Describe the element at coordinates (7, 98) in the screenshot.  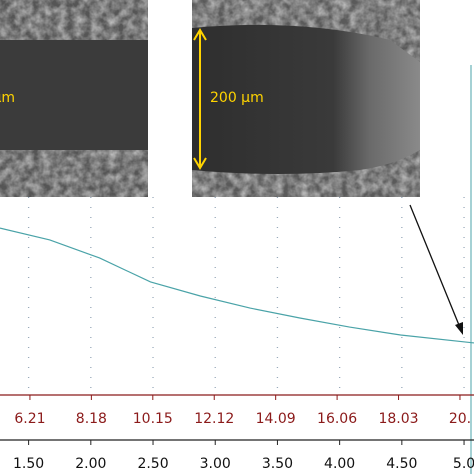
I see `scale-label: μm` at that location.